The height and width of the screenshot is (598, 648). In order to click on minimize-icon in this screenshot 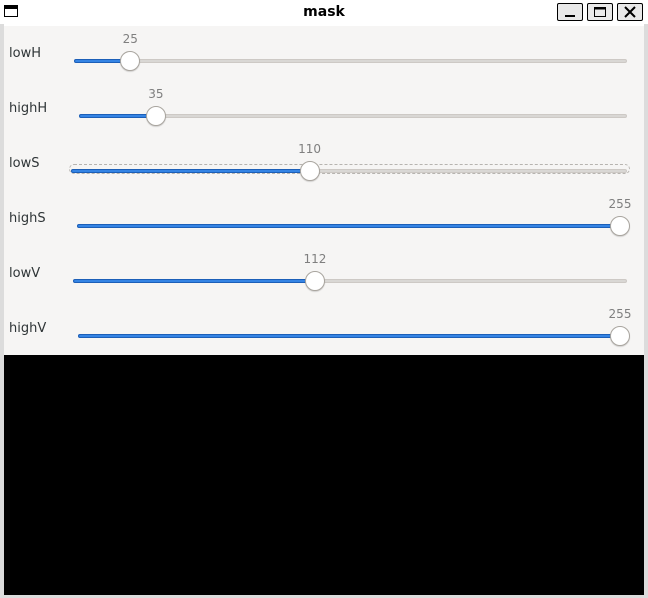, I will do `click(570, 16)`.